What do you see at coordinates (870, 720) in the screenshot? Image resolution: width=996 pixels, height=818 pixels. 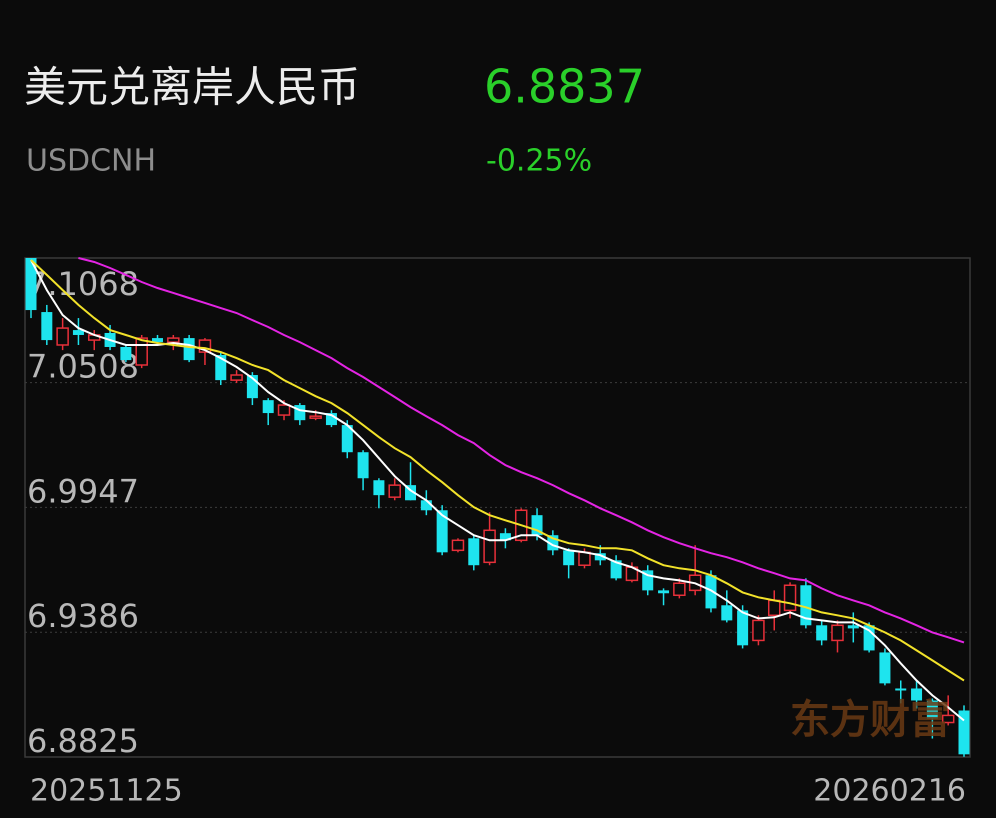 I see `watermark: 东方财富` at bounding box center [870, 720].